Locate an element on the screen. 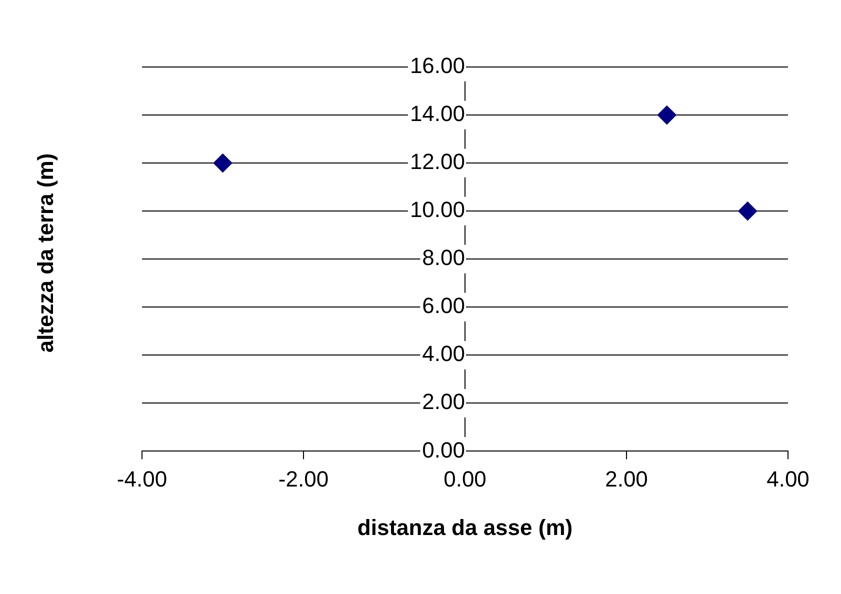 The width and height of the screenshot is (841, 594). x-tick-label: 2.00 is located at coordinates (626, 479).